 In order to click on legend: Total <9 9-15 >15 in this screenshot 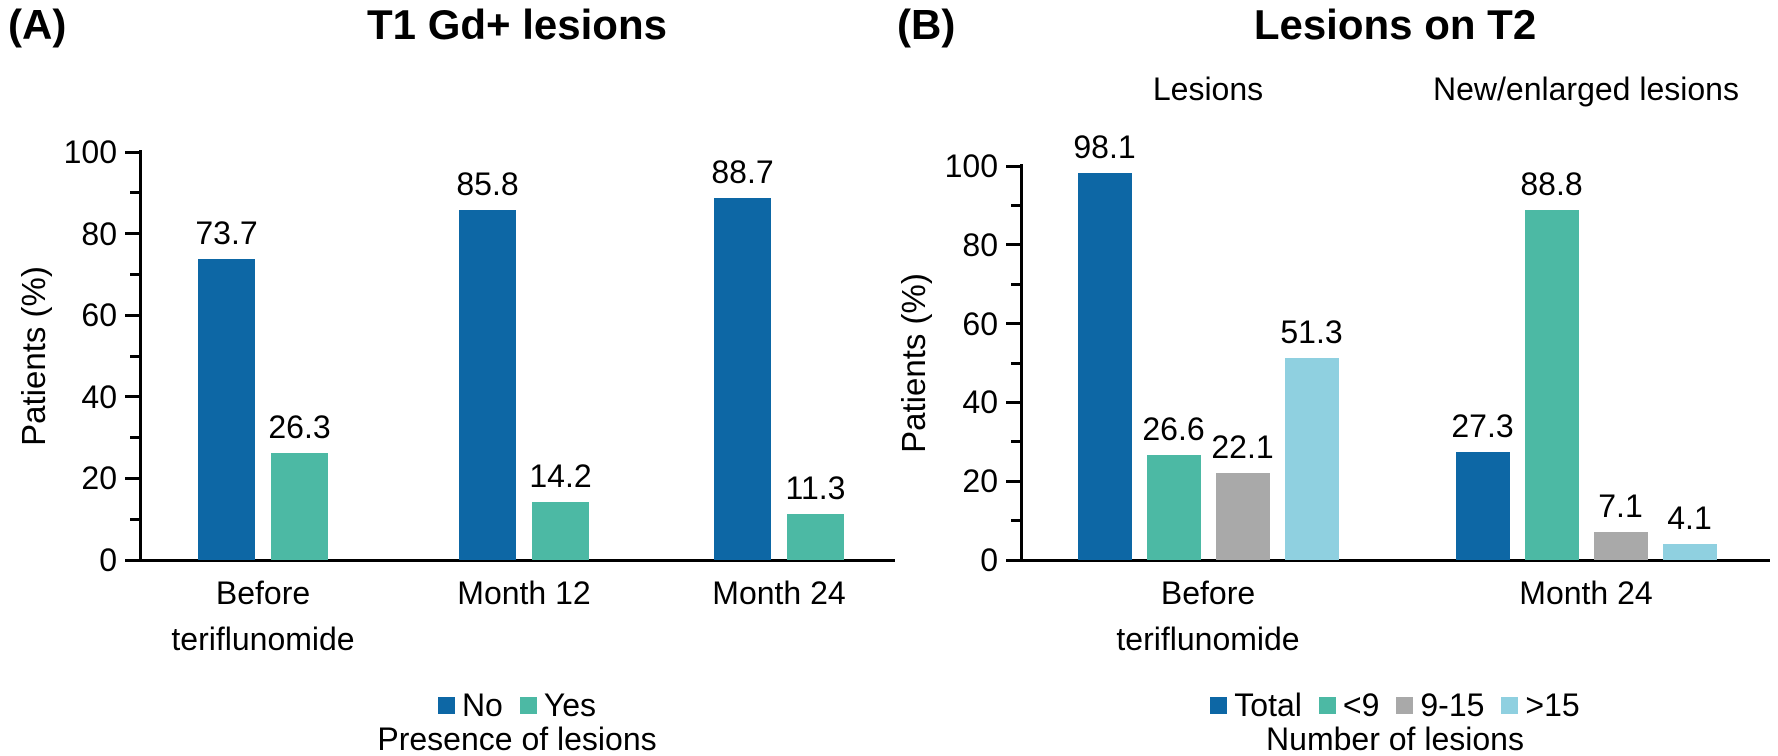, I will do `click(1395, 705)`.